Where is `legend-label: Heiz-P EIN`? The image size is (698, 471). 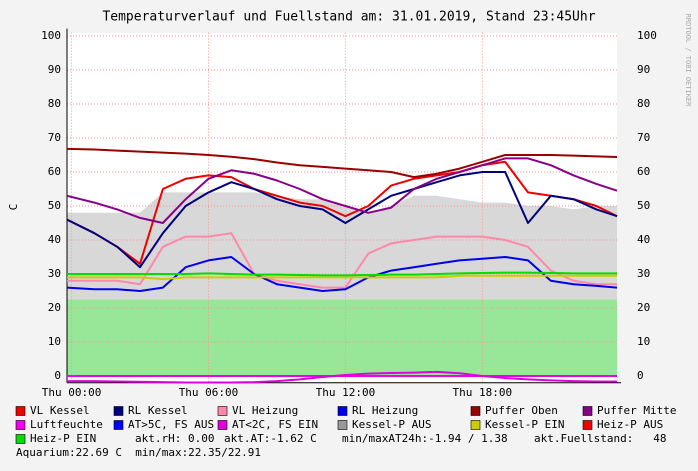
legend-label: Heiz-P EIN is located at coordinates (63, 438).